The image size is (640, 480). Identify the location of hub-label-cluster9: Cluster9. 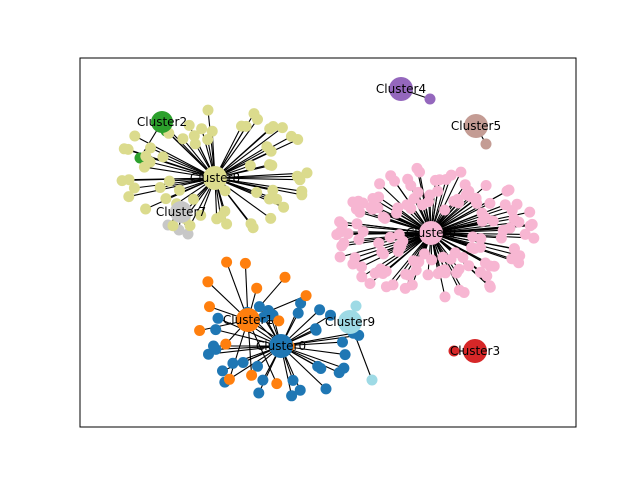
(350, 322).